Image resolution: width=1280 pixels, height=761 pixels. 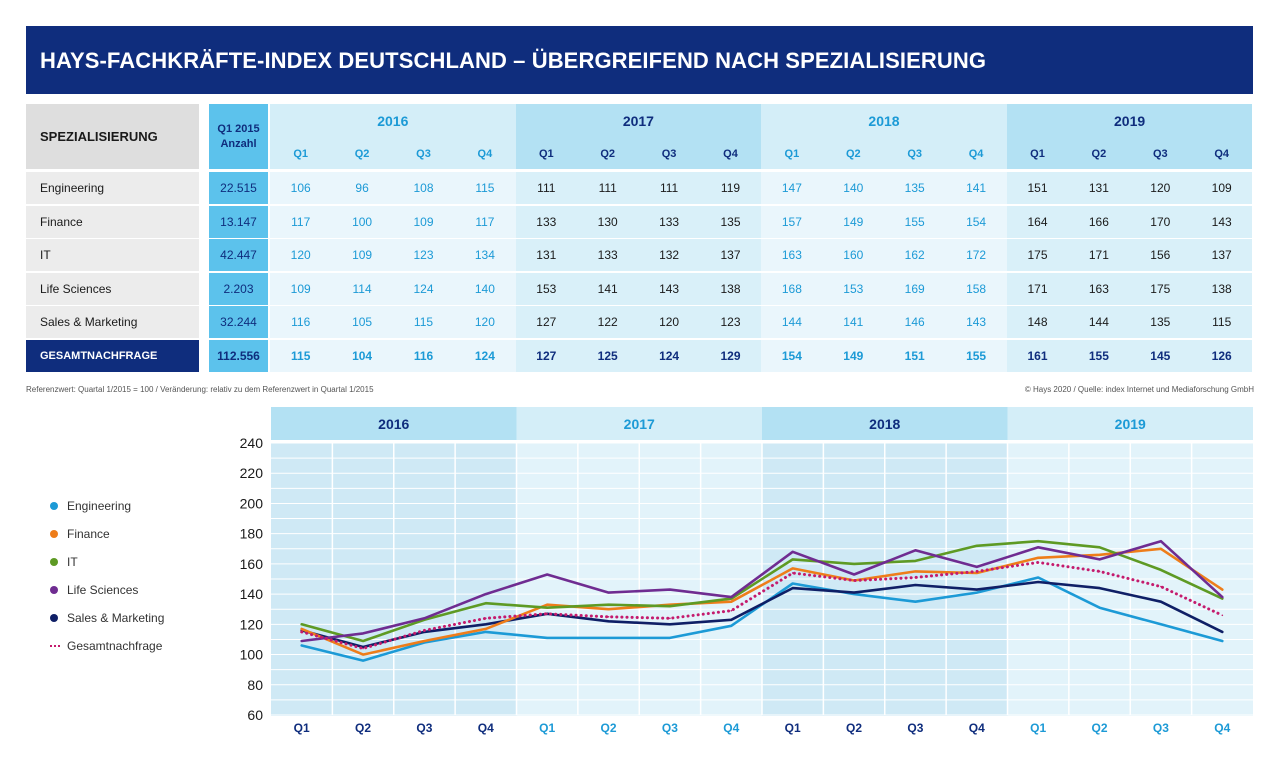 I want to click on table-value-cell: 153, so click(x=853, y=288).